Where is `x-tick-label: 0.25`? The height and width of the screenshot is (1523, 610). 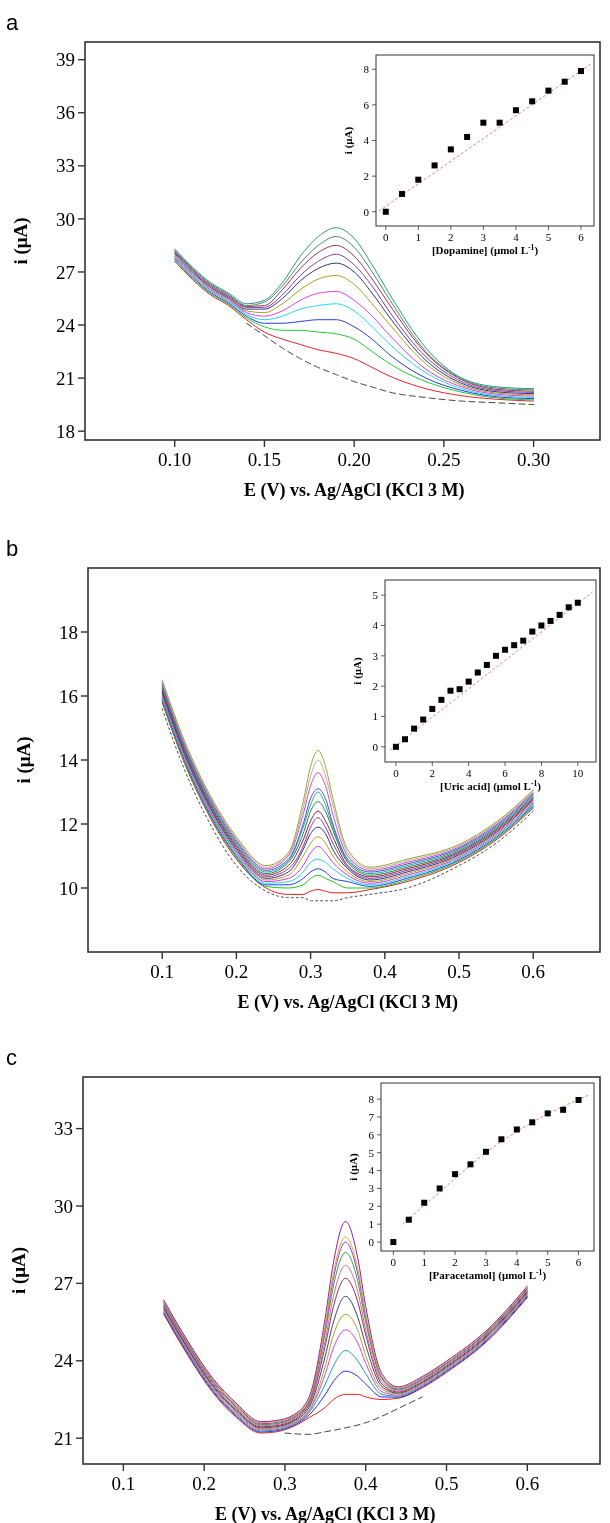
x-tick-label: 0.25 is located at coordinates (444, 459).